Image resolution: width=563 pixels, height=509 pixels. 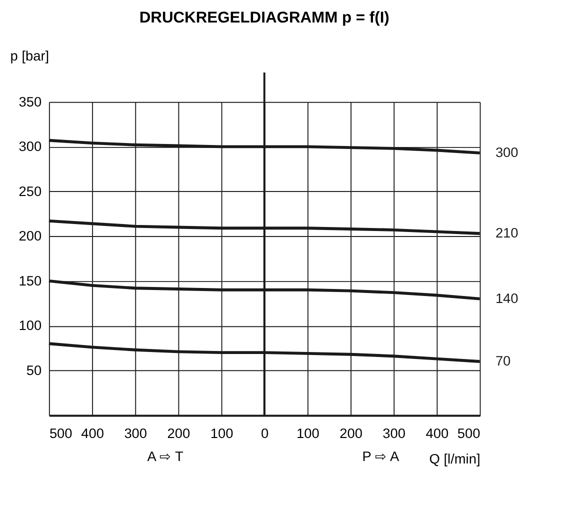 I want to click on series-label: 70, so click(x=503, y=360).